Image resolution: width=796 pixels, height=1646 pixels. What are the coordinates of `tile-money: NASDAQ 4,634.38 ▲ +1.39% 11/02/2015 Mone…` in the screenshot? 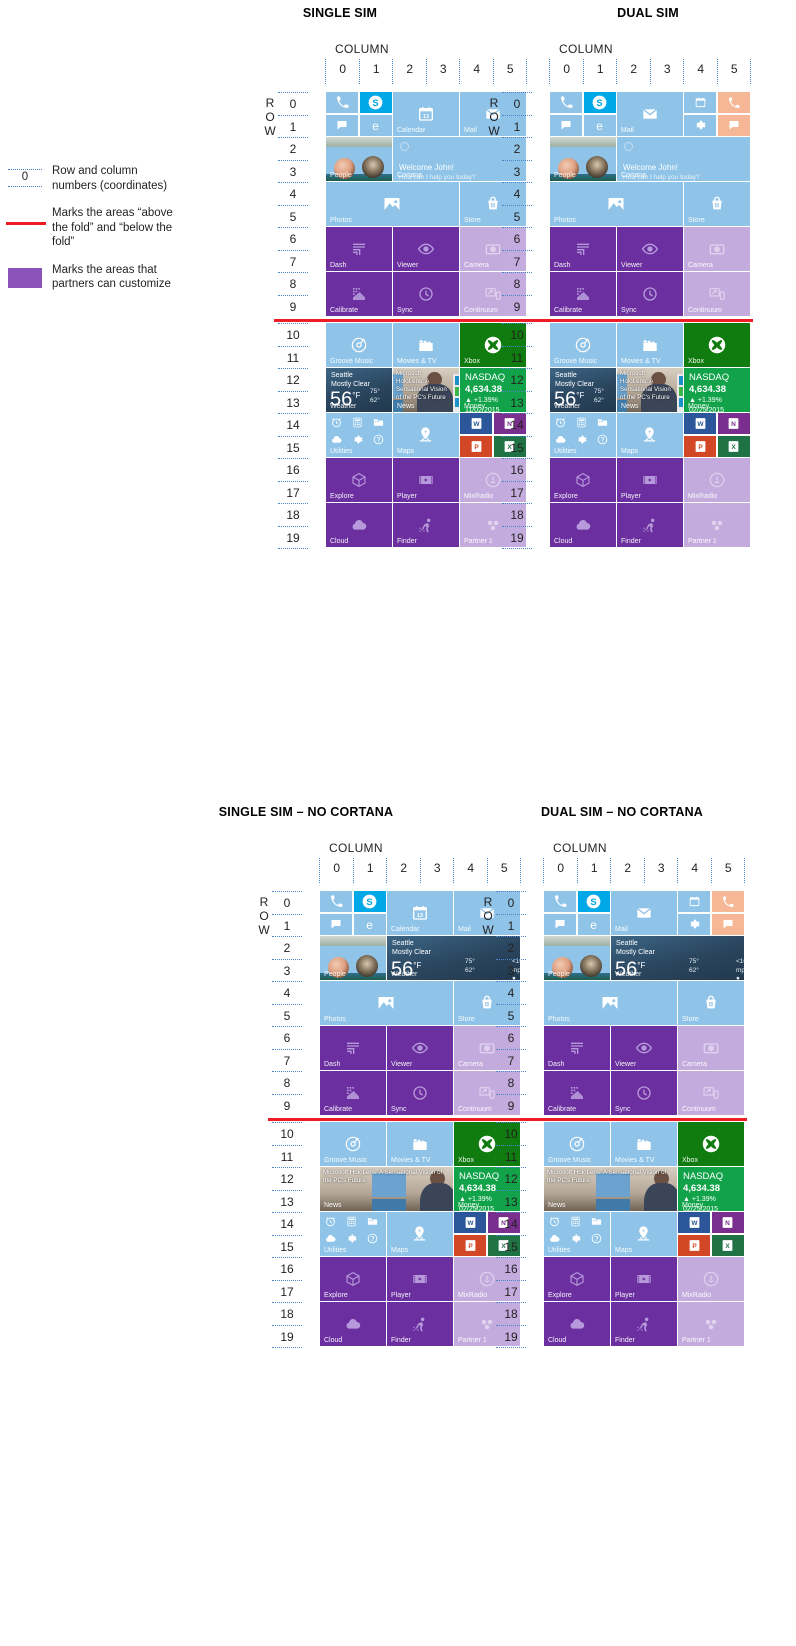 It's located at (493, 390).